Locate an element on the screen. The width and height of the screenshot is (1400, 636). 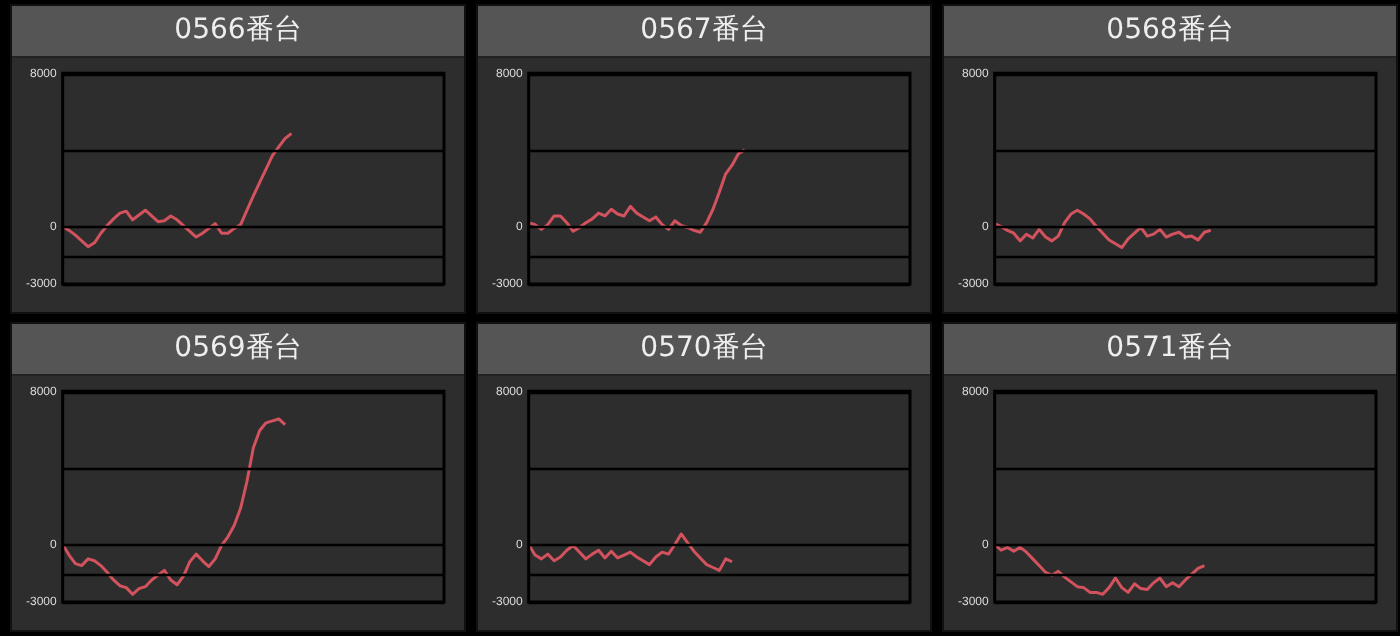
chart-title: 0569番台 is located at coordinates (238, 350).